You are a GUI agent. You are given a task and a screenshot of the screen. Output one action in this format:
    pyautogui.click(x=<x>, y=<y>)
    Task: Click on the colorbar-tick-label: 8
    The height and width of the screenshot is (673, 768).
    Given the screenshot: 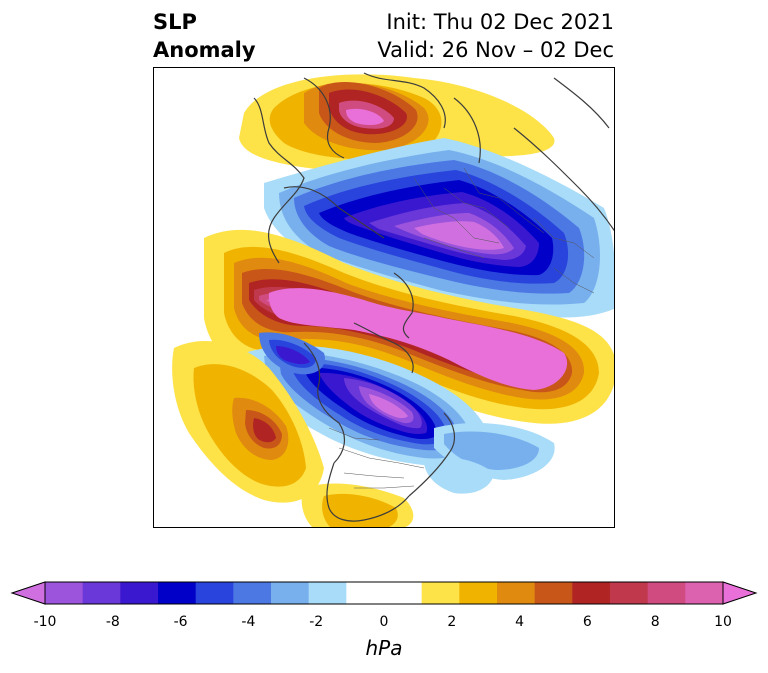 What is the action you would take?
    pyautogui.click(x=655, y=622)
    